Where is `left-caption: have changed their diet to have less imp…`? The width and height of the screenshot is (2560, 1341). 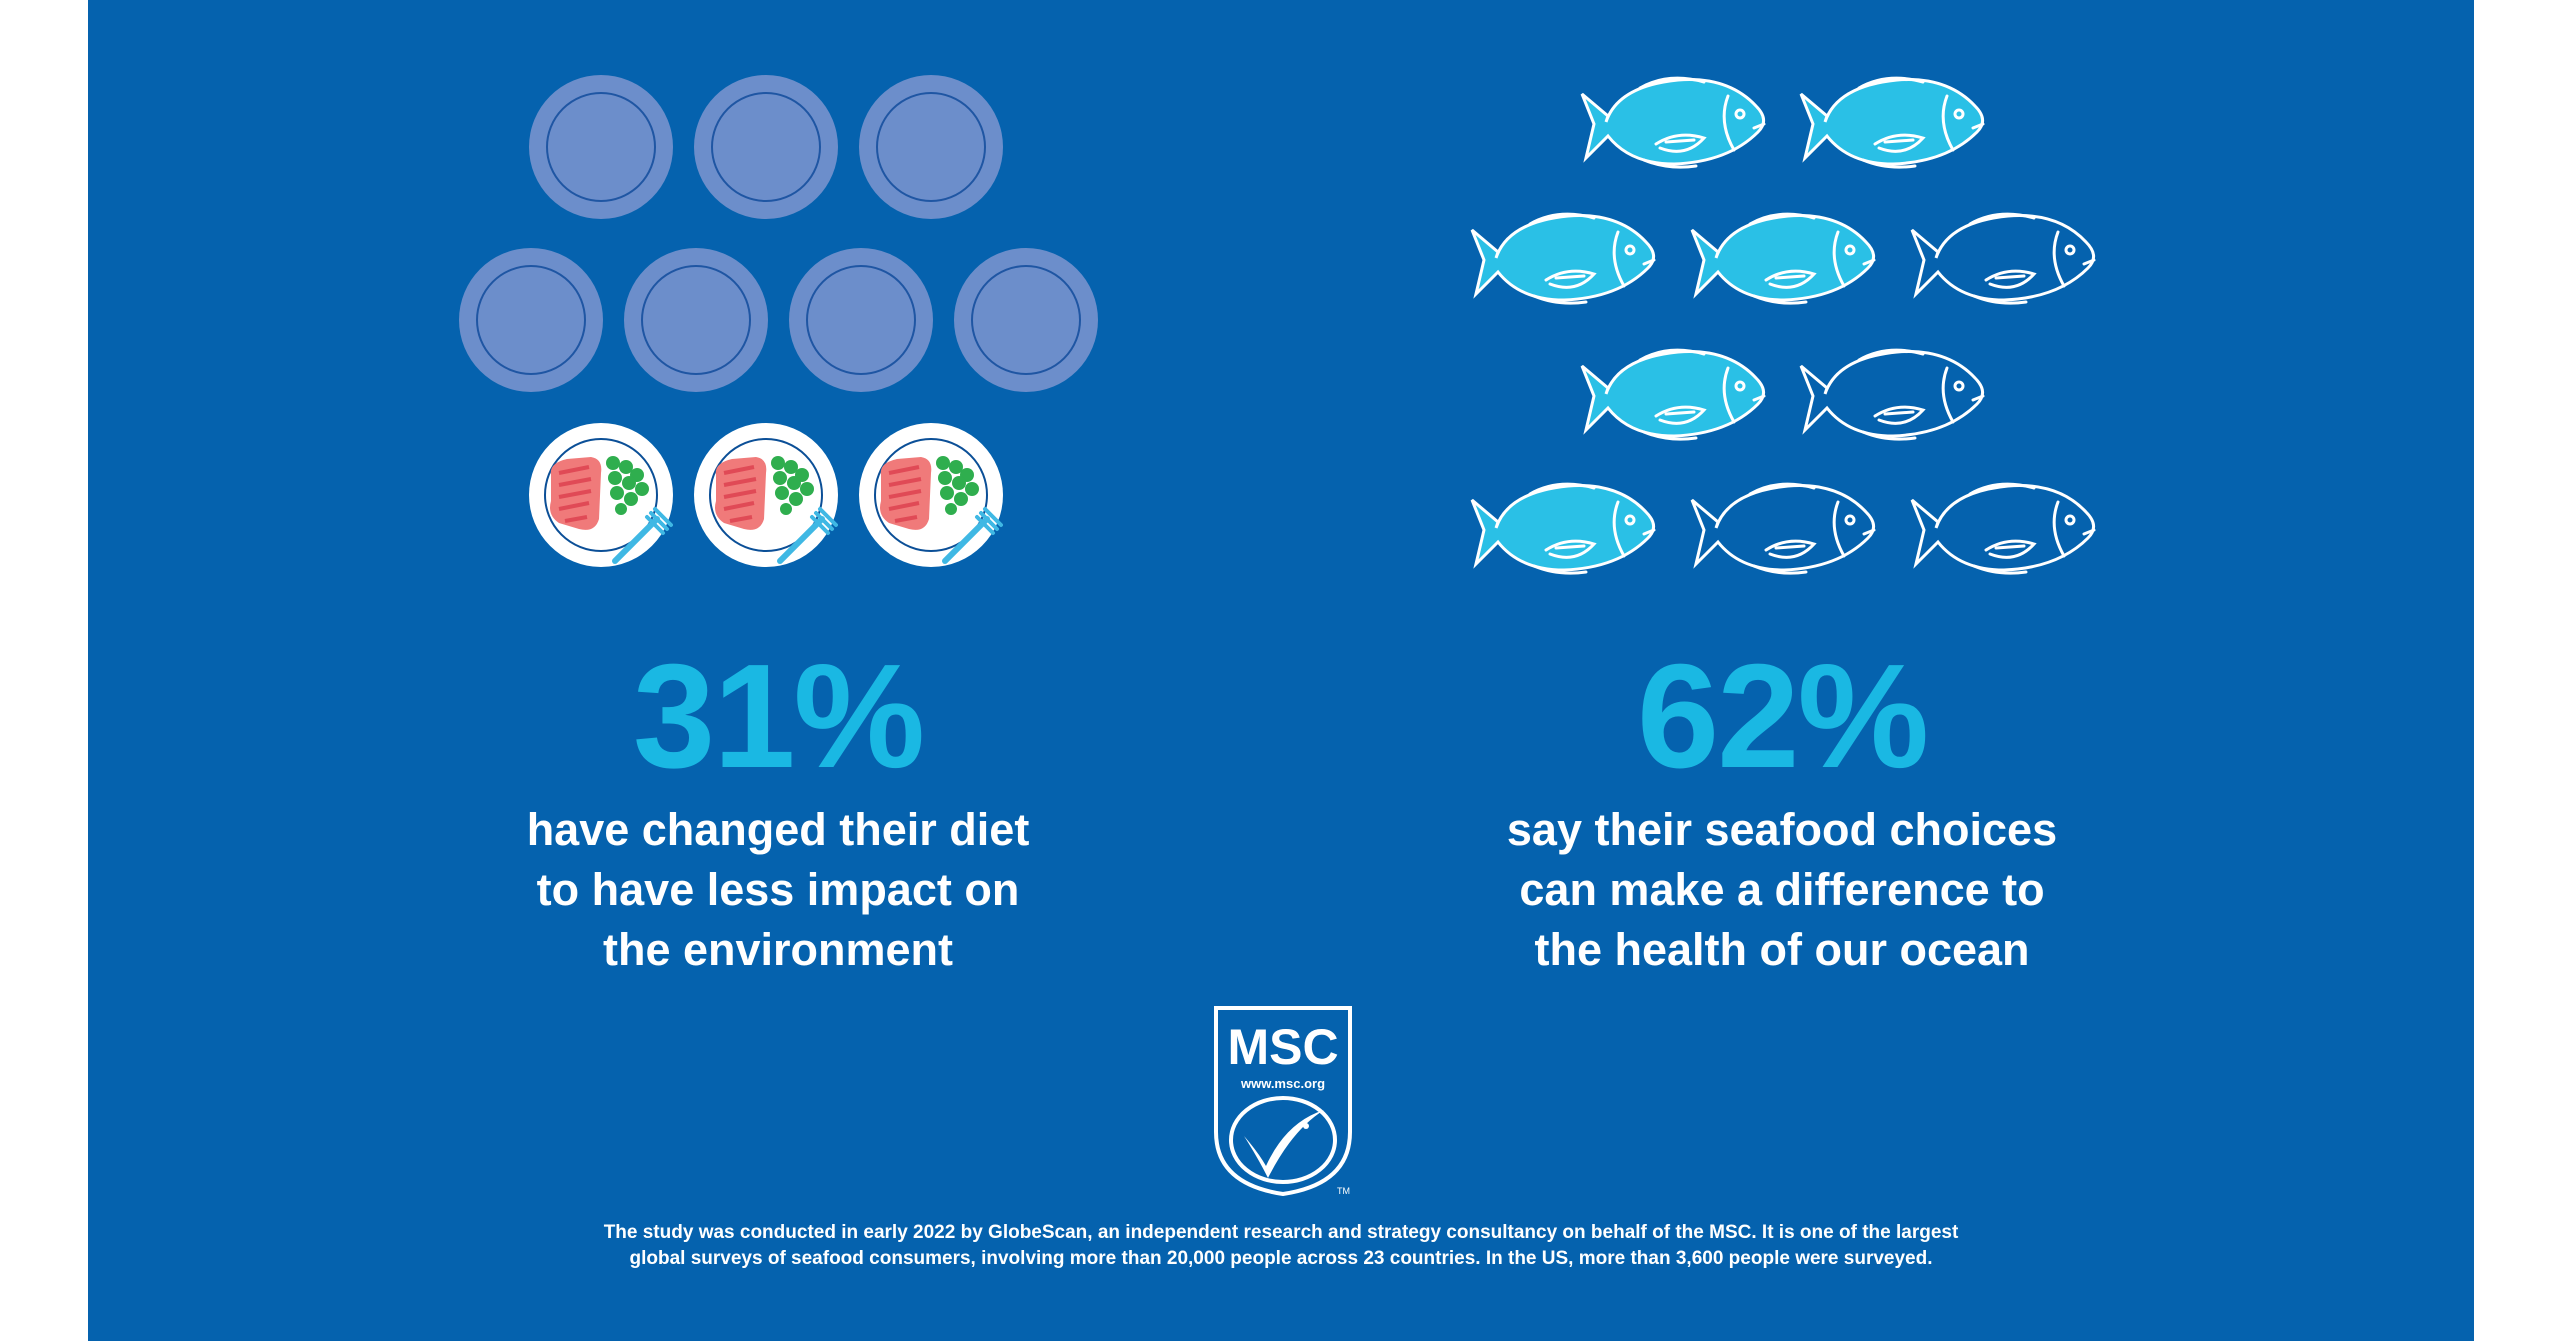
left-caption: have changed their diet to have less imp… is located at coordinates (778, 890).